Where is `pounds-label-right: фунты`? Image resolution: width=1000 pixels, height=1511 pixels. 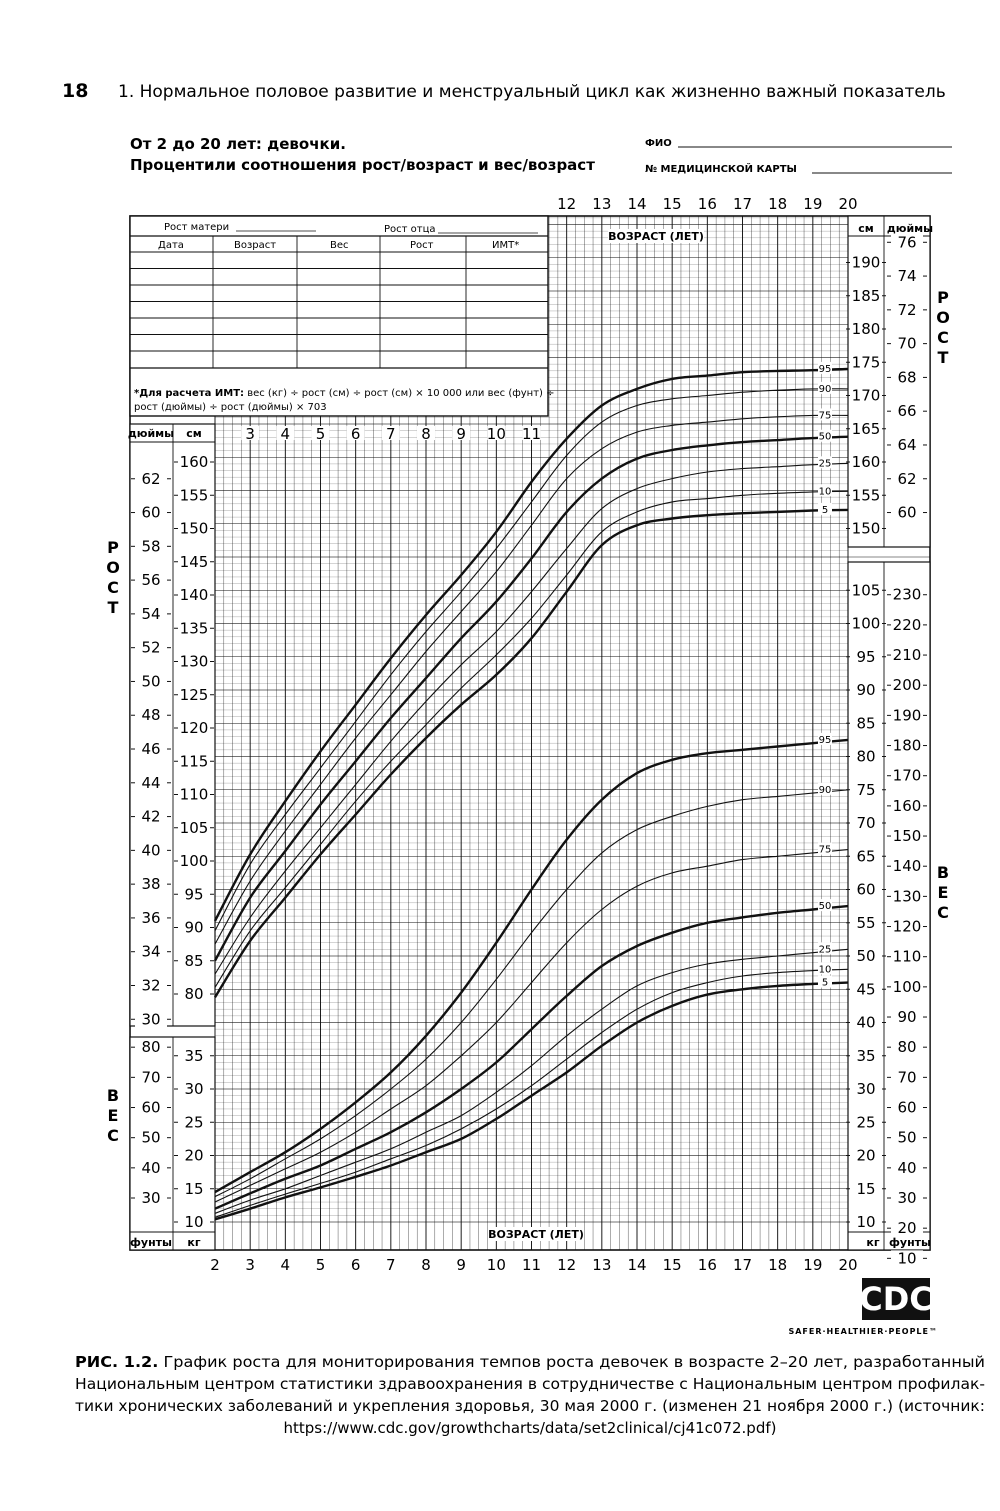 pounds-label-right: фунты is located at coordinates (910, 1242).